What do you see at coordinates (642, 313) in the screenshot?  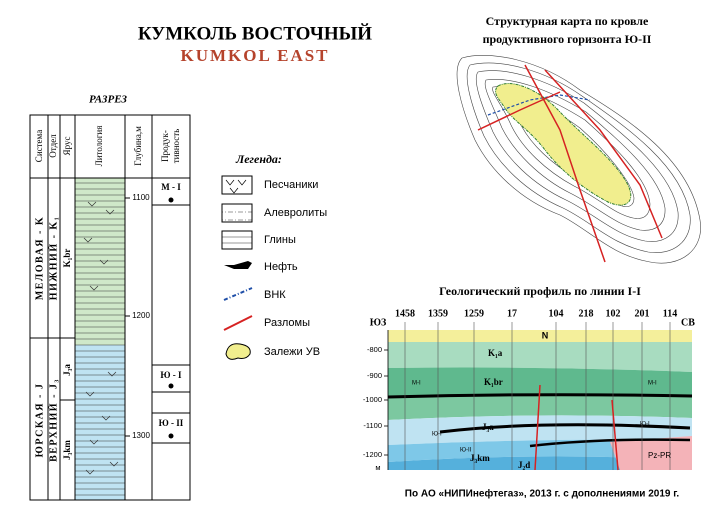 I see `well-label: 201` at bounding box center [642, 313].